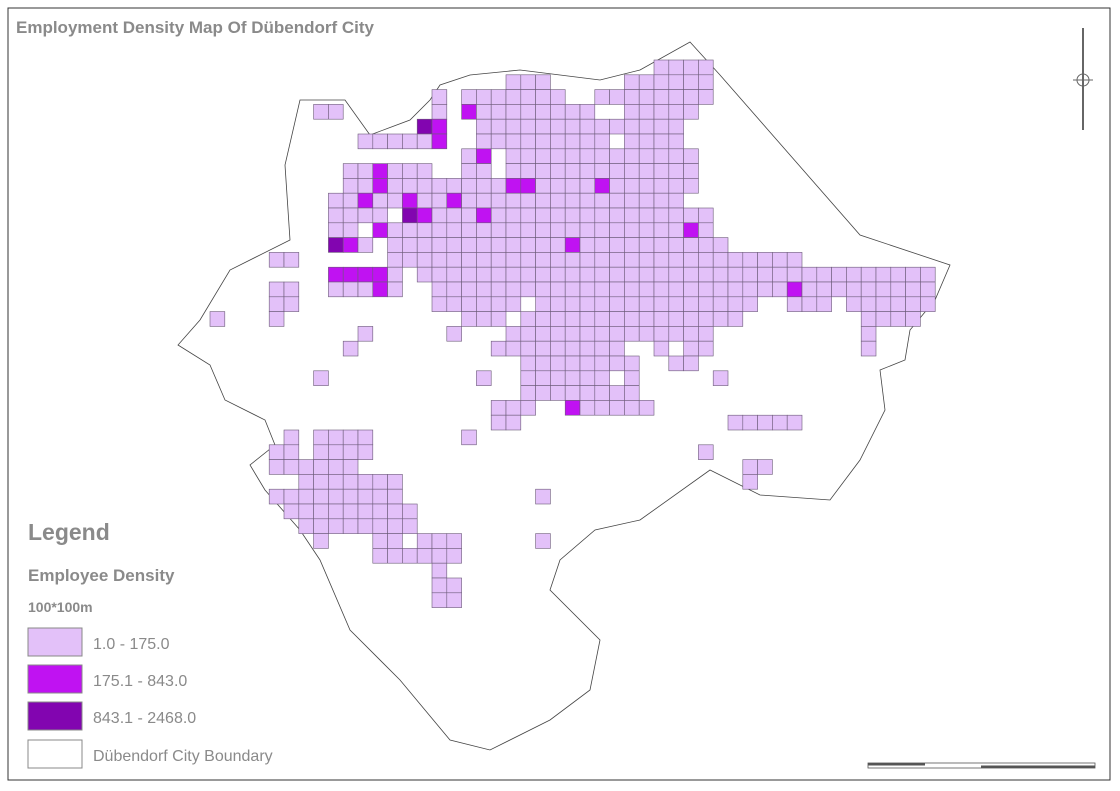  I want to click on legend-swatch, so click(55, 642).